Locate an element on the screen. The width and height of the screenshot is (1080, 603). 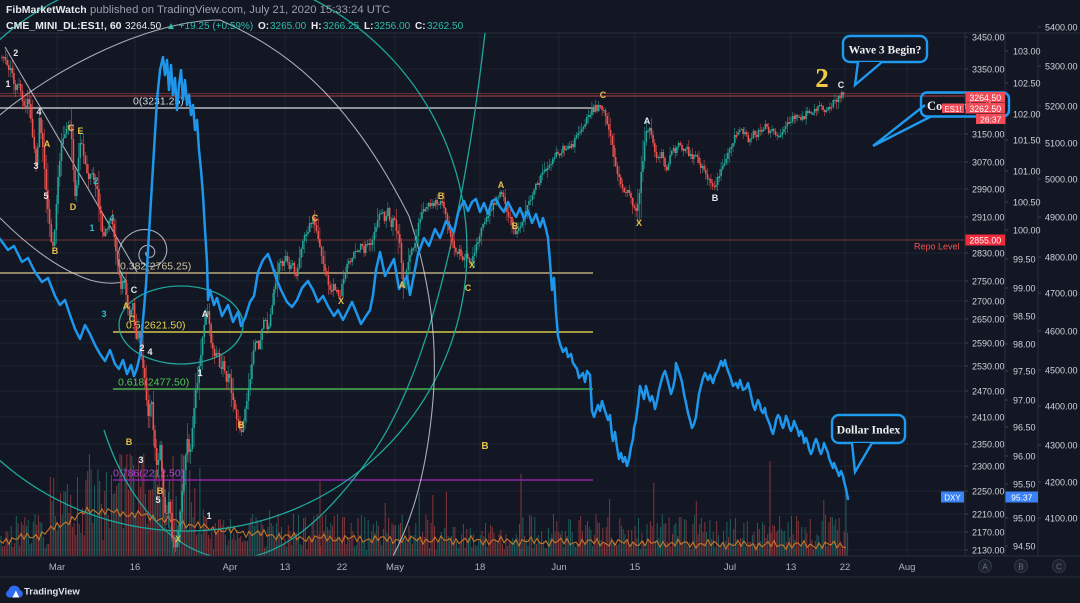
svg-text: 3150.00 is located at coordinates (988, 135).